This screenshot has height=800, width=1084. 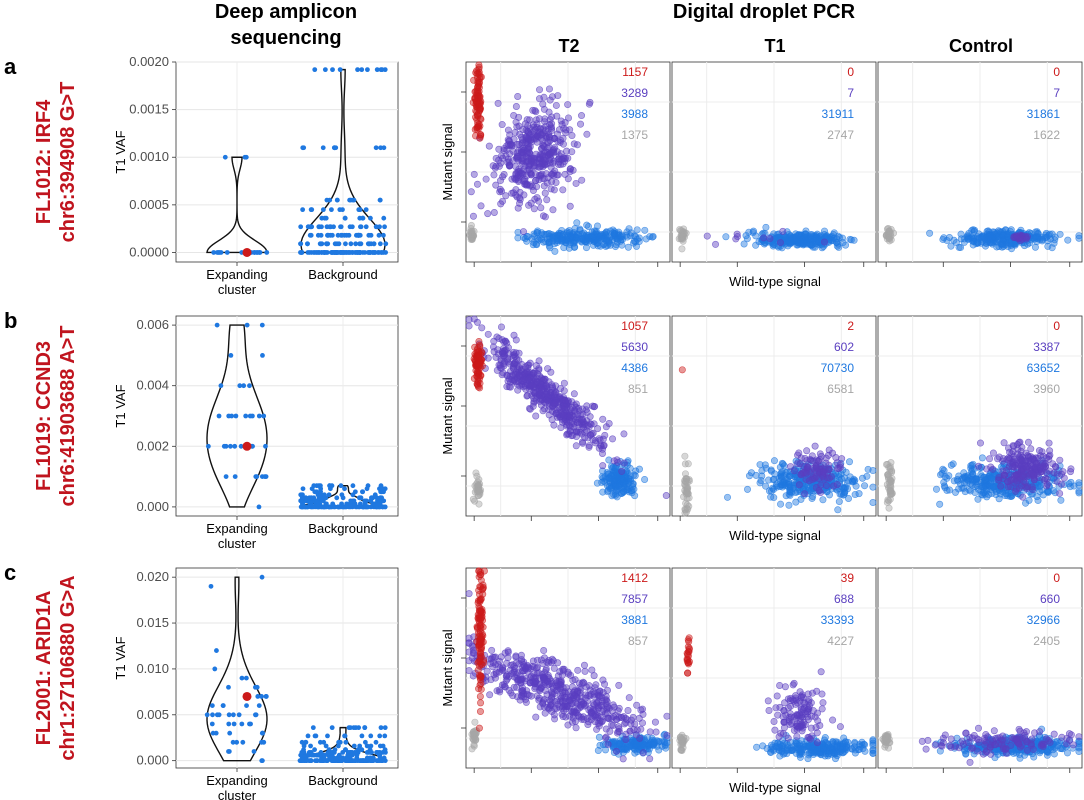 What do you see at coordinates (68, 415) in the screenshot?
I see `row-label-variant: chr6:41903688 A>T` at bounding box center [68, 415].